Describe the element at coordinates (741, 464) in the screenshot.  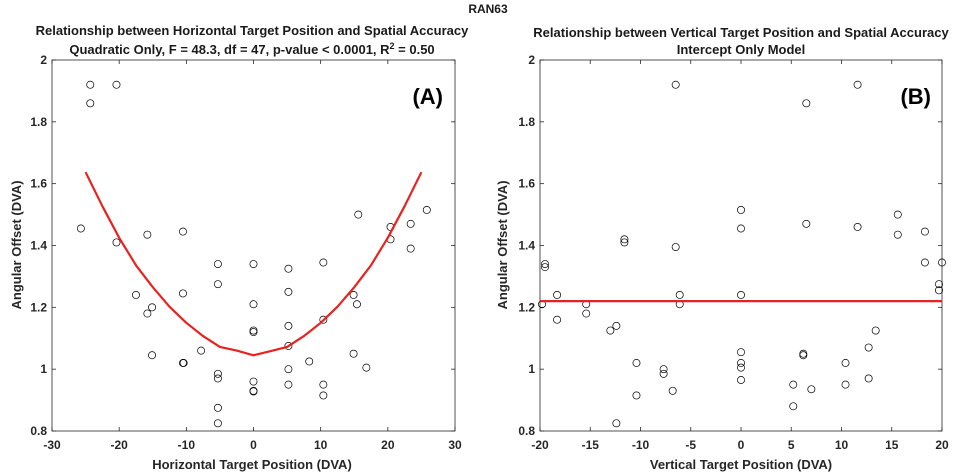
I see `chart-b-x-axis-label: Vertical Target Position (DVA)` at that location.